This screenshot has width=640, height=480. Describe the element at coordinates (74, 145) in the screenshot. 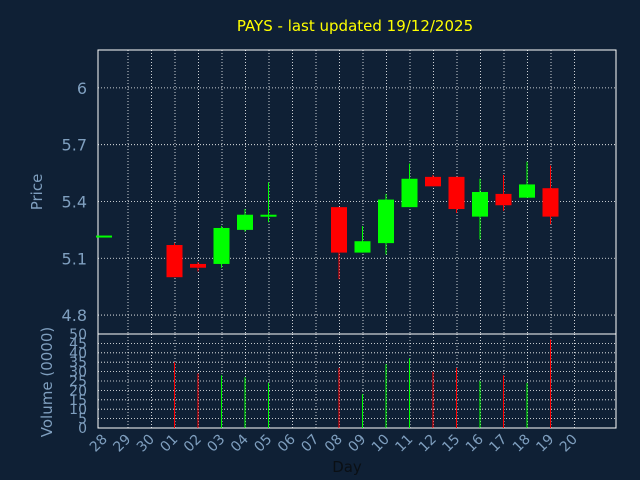

I see `price-tick-label: 5.7` at that location.